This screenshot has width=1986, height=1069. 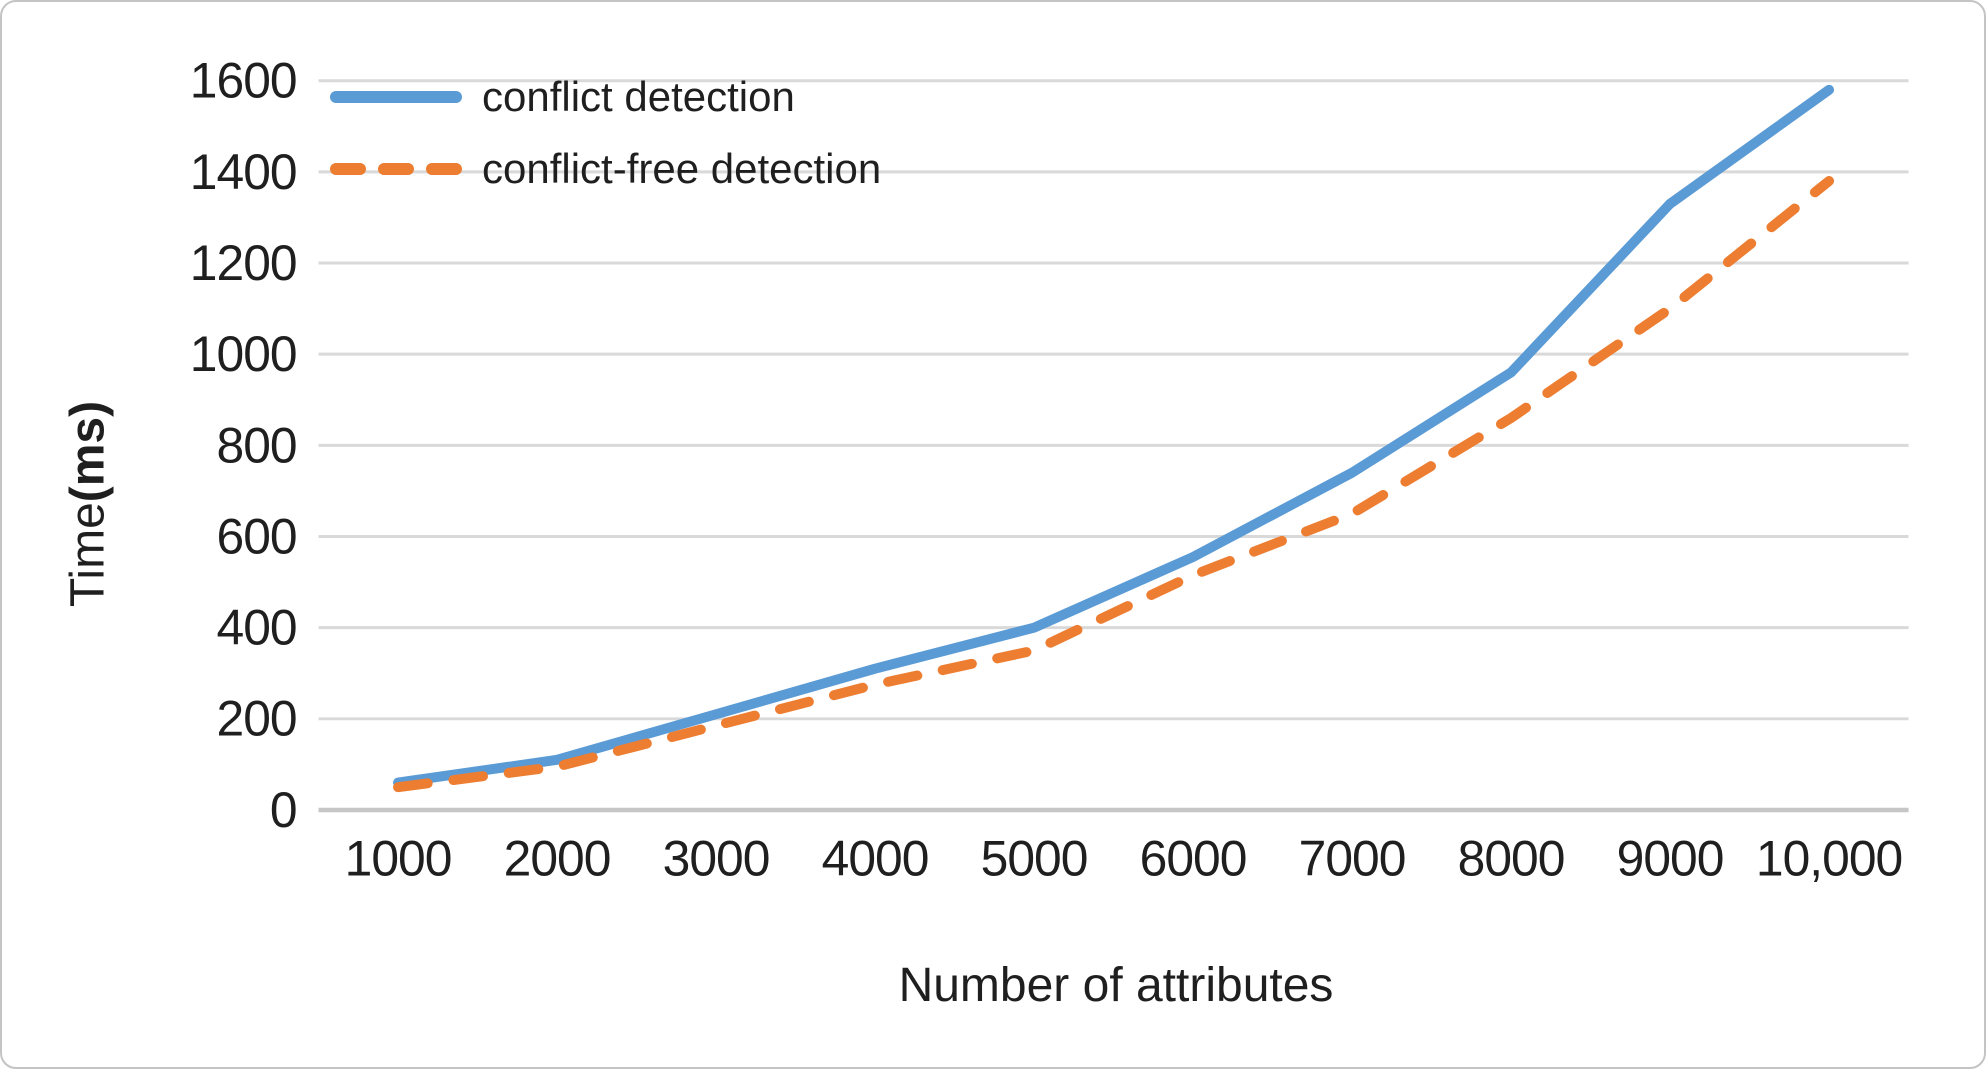 I want to click on x-tick-label: 9000, so click(x=1670, y=859).